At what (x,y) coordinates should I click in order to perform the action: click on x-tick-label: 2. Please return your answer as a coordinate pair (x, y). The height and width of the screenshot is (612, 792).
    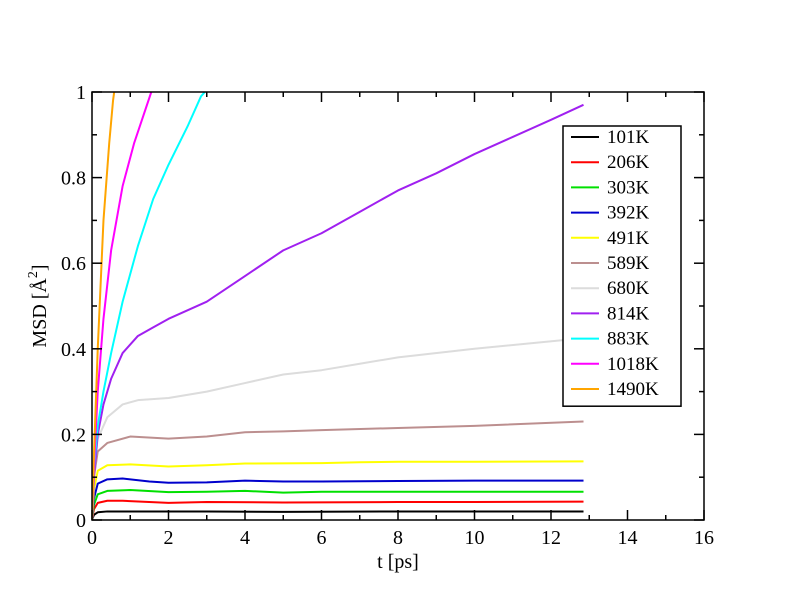
    Looking at the image, I should click on (169, 538).